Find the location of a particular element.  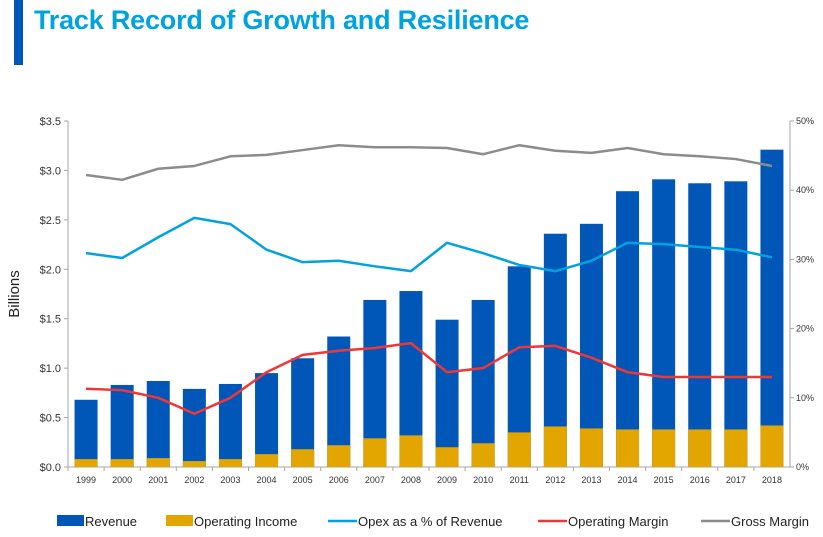

x-tick-label: 2018 is located at coordinates (772, 480).